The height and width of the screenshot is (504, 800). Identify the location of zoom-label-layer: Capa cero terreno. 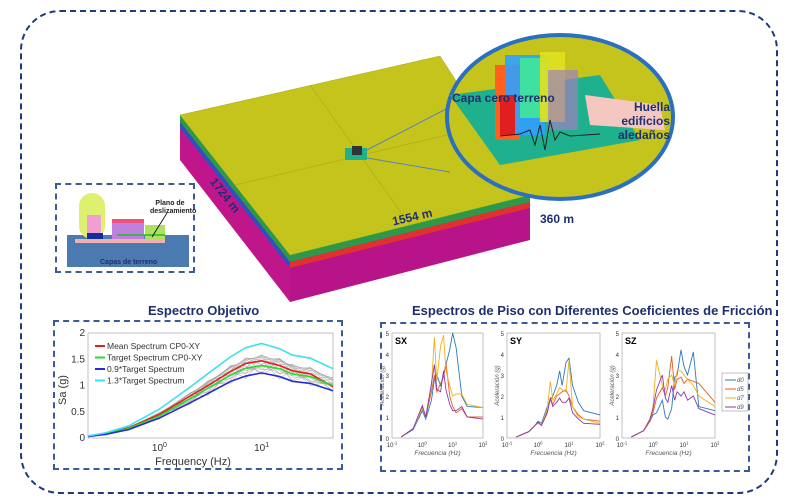
(503, 98).